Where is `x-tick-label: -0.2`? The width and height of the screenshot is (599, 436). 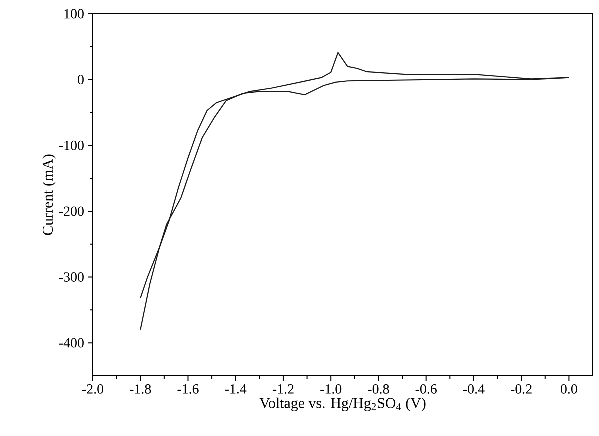 x-tick-label: -0.2 is located at coordinates (521, 389).